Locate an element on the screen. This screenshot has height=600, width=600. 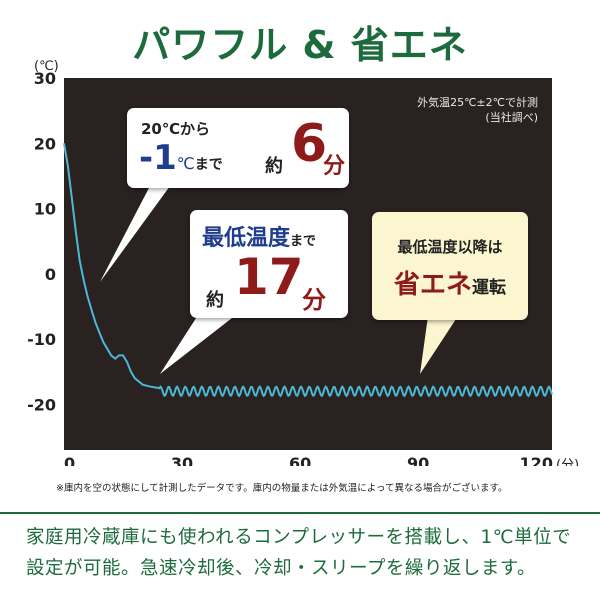
callout1-tail is located at coordinates (135, 234).